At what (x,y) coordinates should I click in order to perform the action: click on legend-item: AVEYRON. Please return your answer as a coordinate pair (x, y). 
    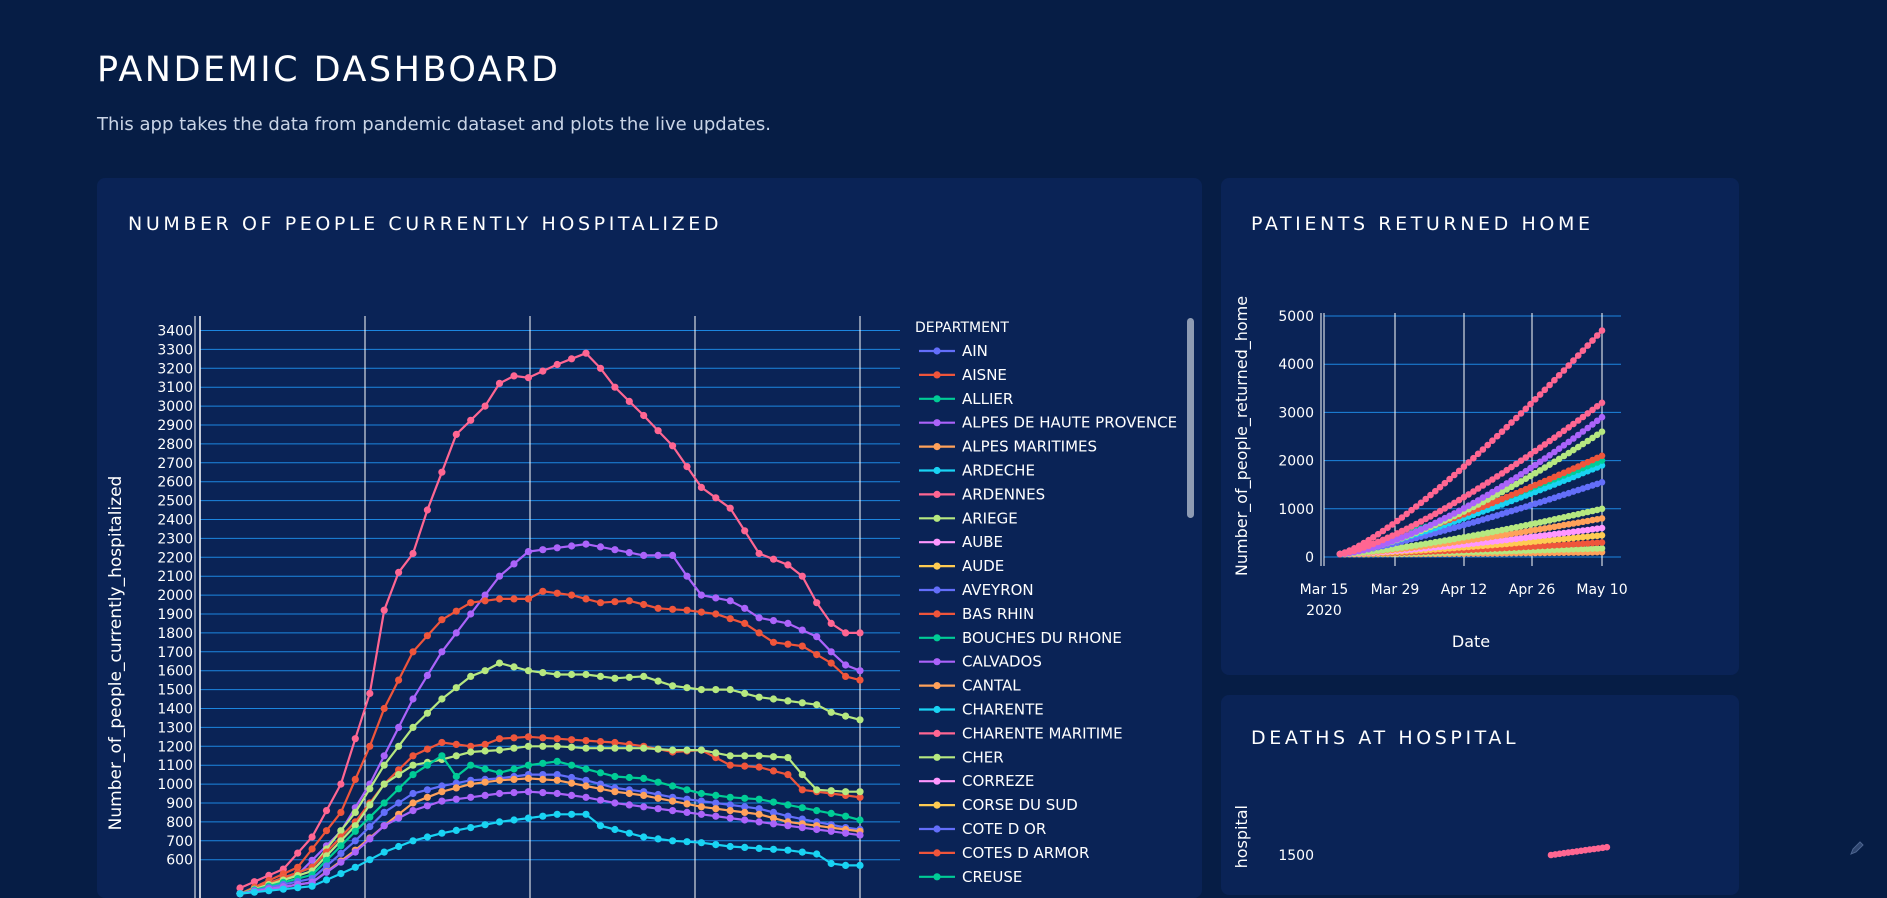
    Looking at the image, I should click on (976, 590).